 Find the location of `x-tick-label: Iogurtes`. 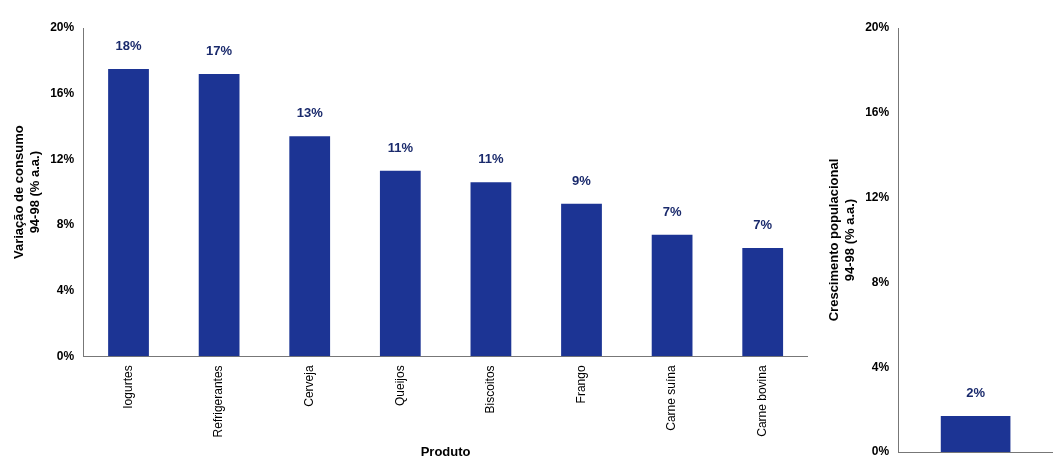

x-tick-label: Iogurtes is located at coordinates (127, 387).